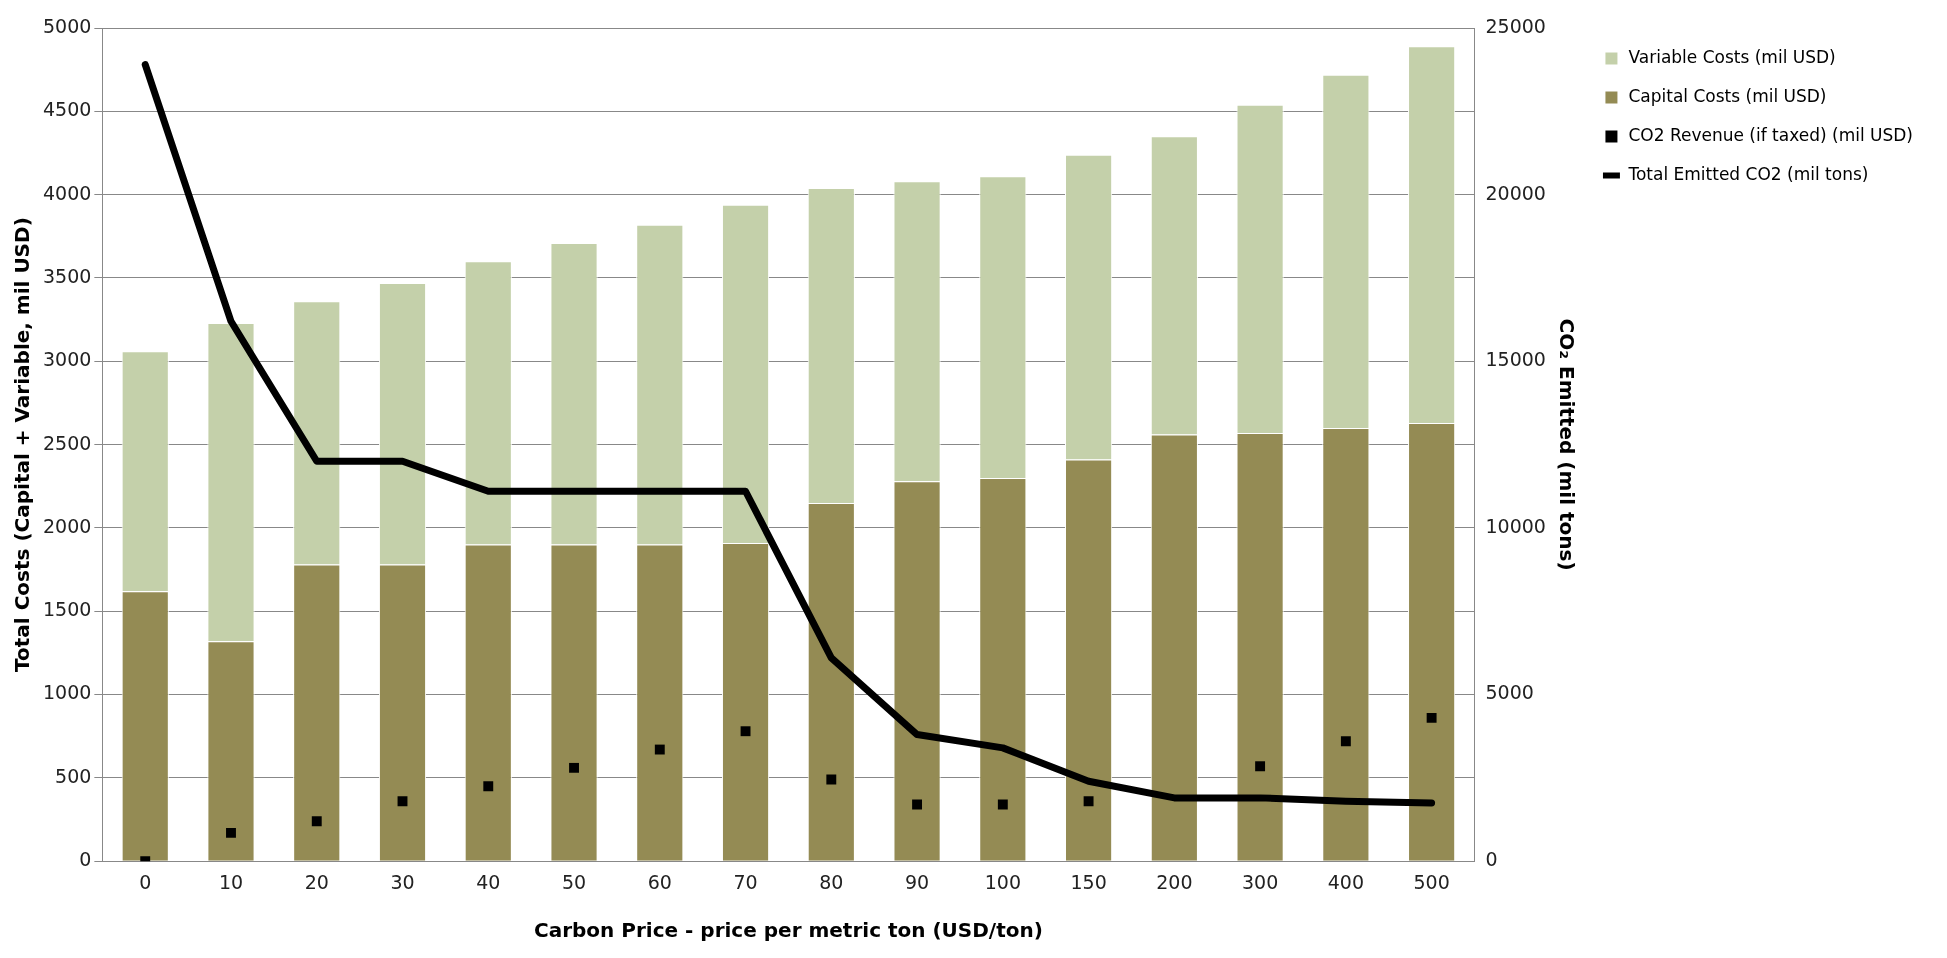 This screenshot has width=1947, height=958. Describe the element at coordinates (1431, 881) in the screenshot. I see `x-tick-label: 500` at that location.